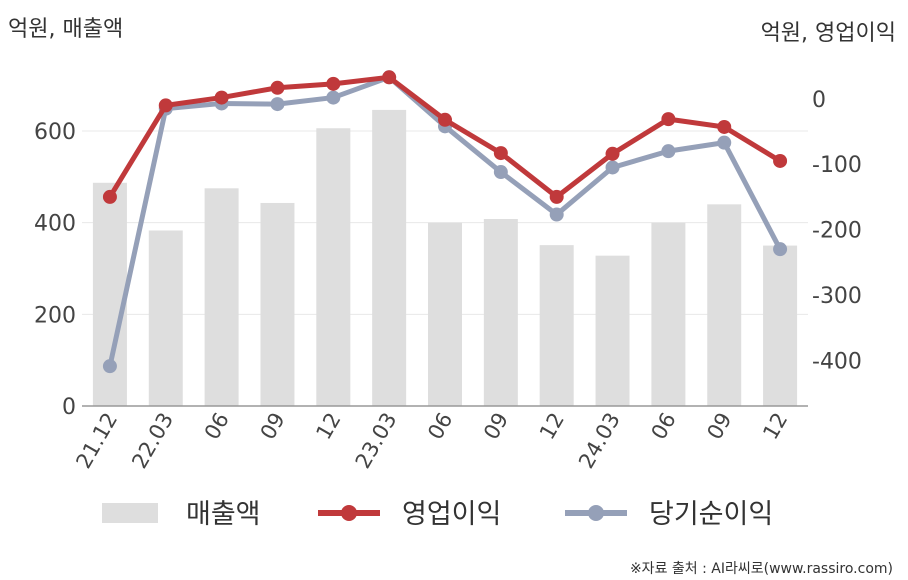 The image size is (908, 580). Describe the element at coordinates (69, 407) in the screenshot. I see `left-tick-label: 0` at that location.